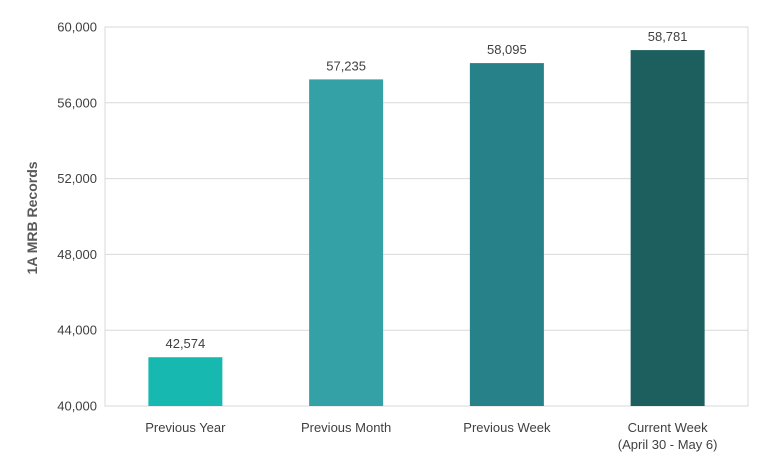 The image size is (767, 462). Describe the element at coordinates (77, 217) in the screenshot. I see `y-axis-ticks: 40,000 44,000 48,000 52,000 56,000 60,000` at that location.